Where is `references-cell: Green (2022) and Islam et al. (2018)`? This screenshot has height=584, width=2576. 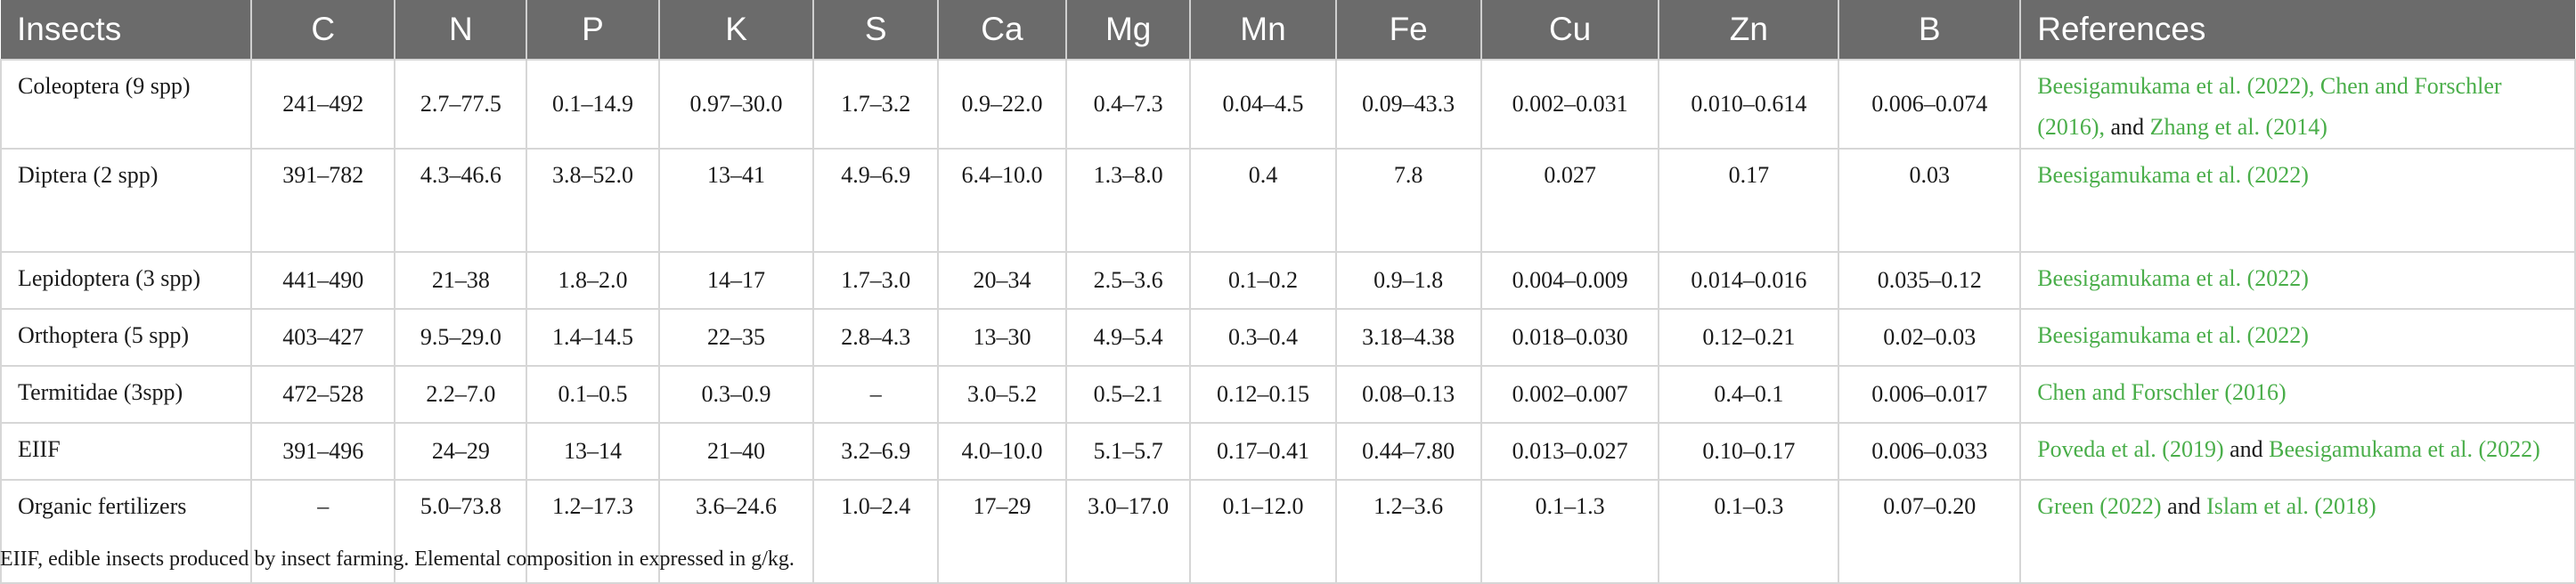
references-cell: Green (2022) and Islam et al. (2018) is located at coordinates (2297, 532).